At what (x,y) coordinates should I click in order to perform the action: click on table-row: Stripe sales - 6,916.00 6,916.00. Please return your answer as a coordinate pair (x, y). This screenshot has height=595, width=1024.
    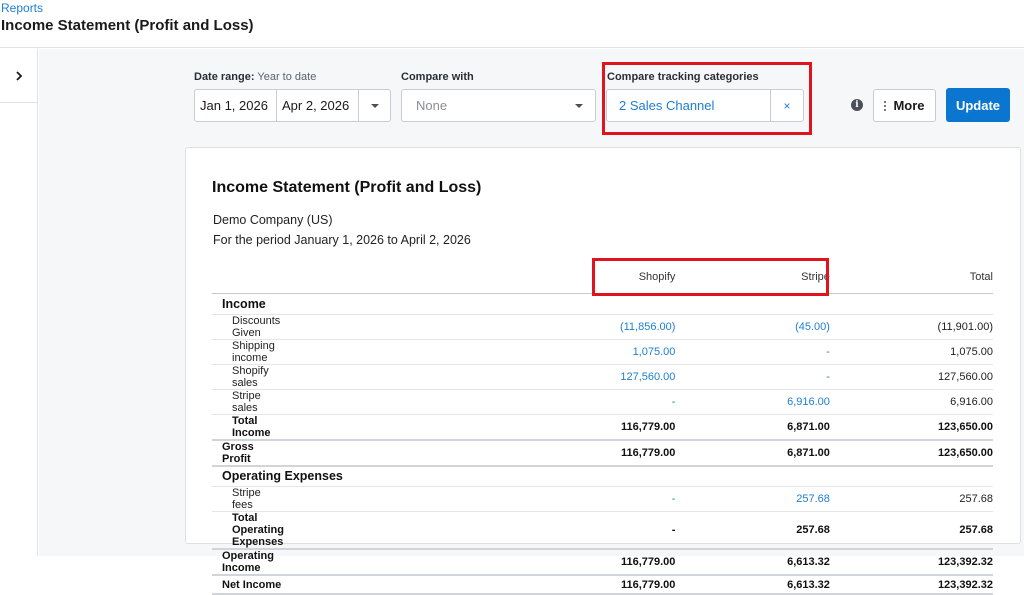
    Looking at the image, I should click on (602, 402).